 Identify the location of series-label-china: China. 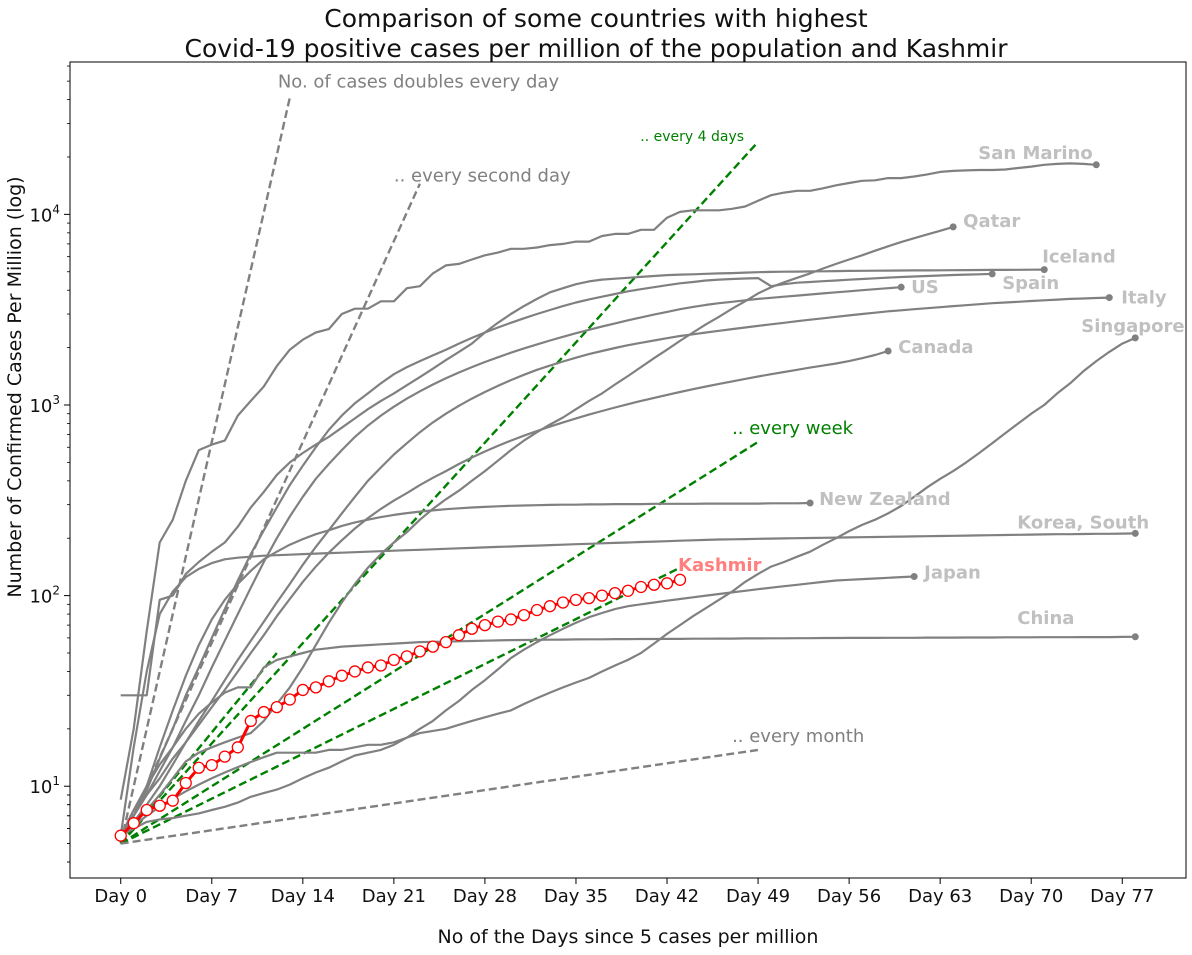
(1045, 618).